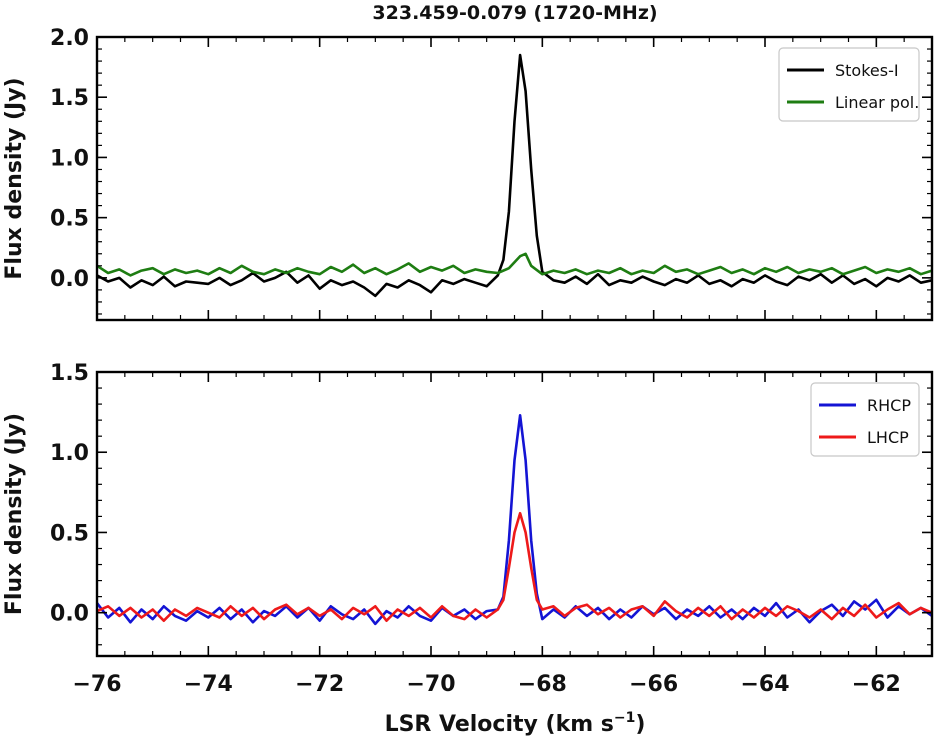 This screenshot has width=935, height=745. Describe the element at coordinates (764, 684) in the screenshot. I see `x-tick-label: −64` at that location.